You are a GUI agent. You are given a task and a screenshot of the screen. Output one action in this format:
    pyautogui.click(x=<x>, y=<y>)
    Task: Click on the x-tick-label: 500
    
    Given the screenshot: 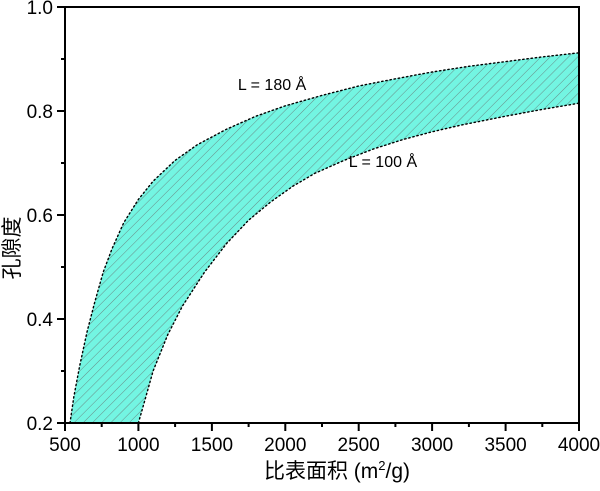 What is the action you would take?
    pyautogui.click(x=65, y=445)
    